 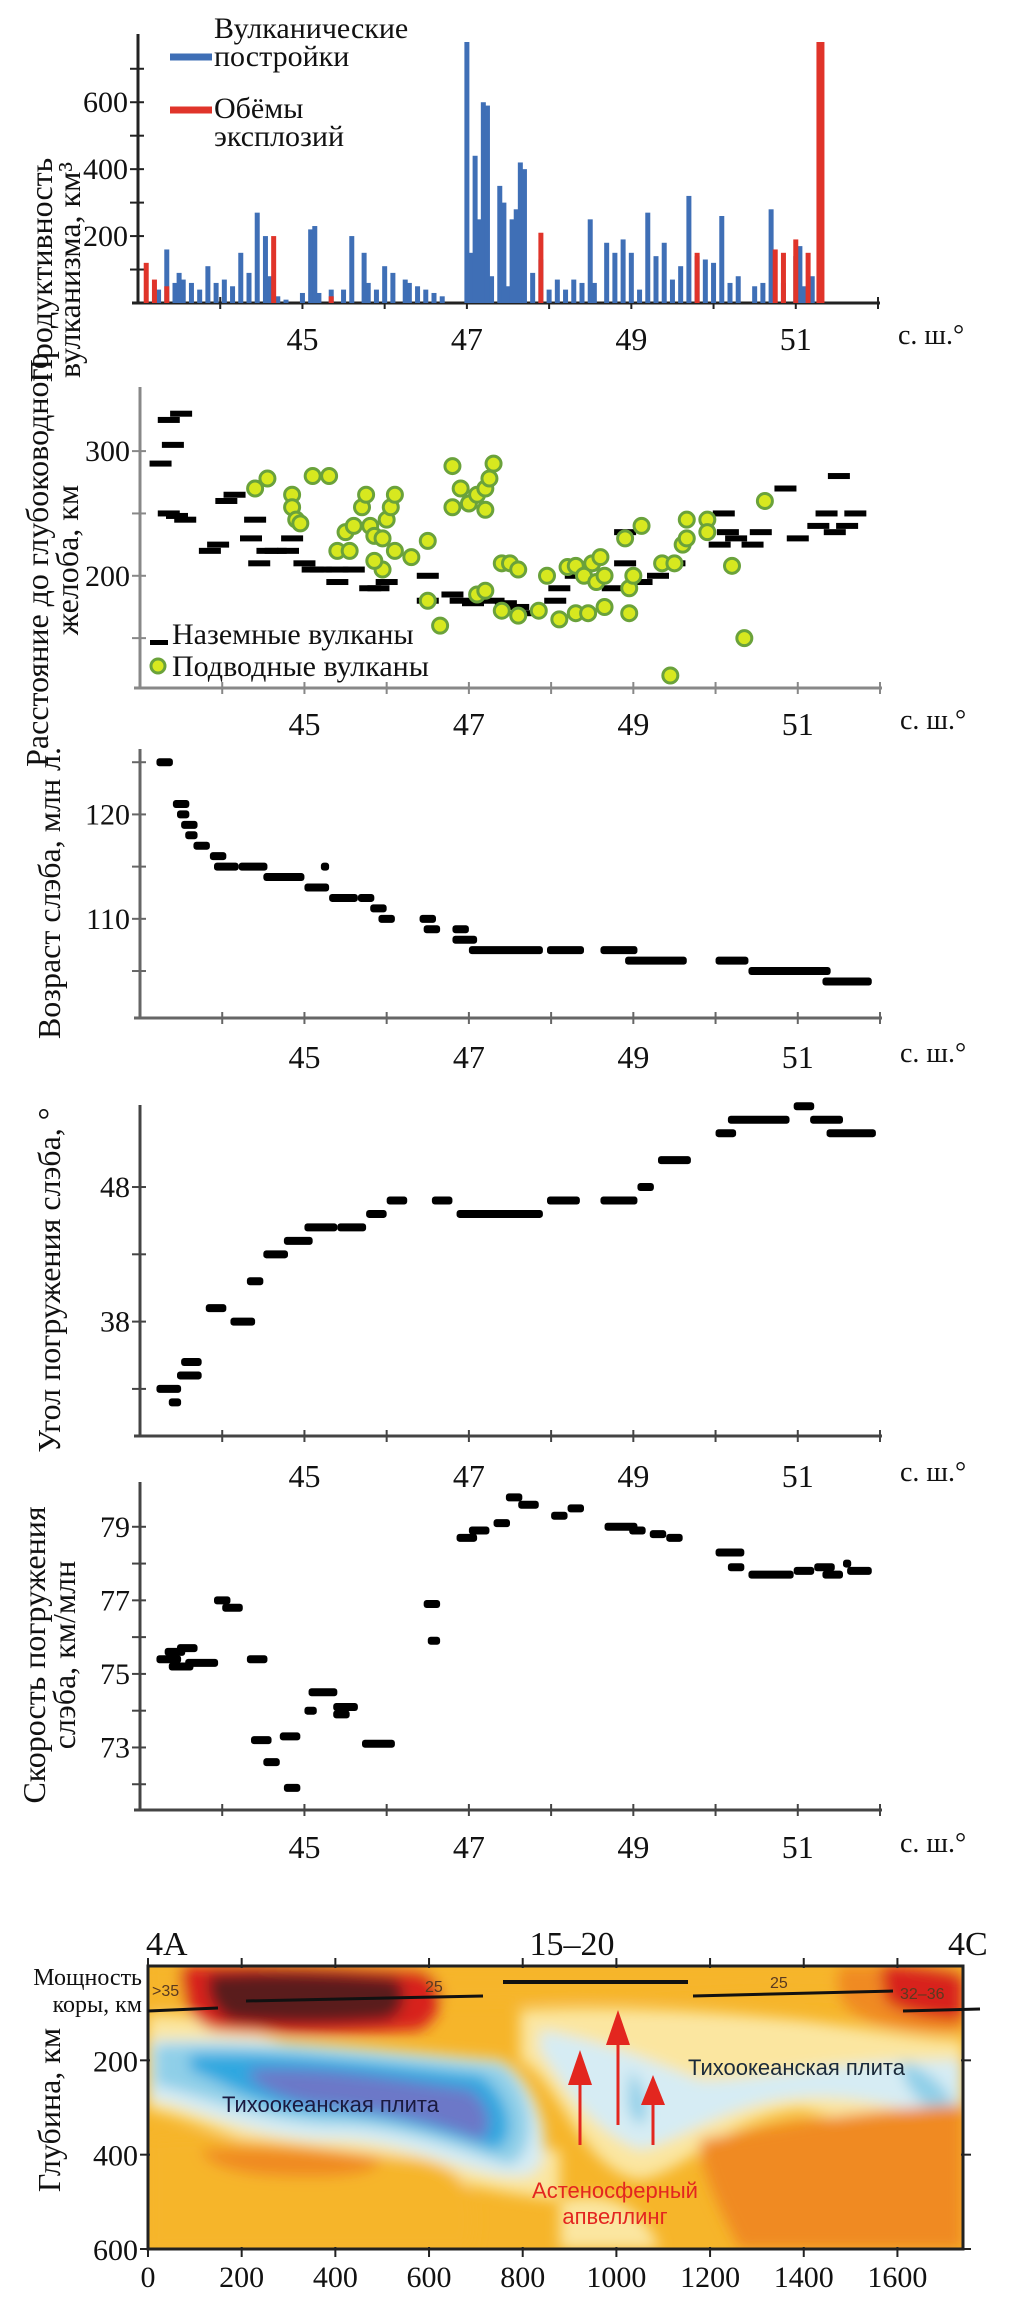 I want to click on y-tick-label: 200, so click(x=105, y=236).